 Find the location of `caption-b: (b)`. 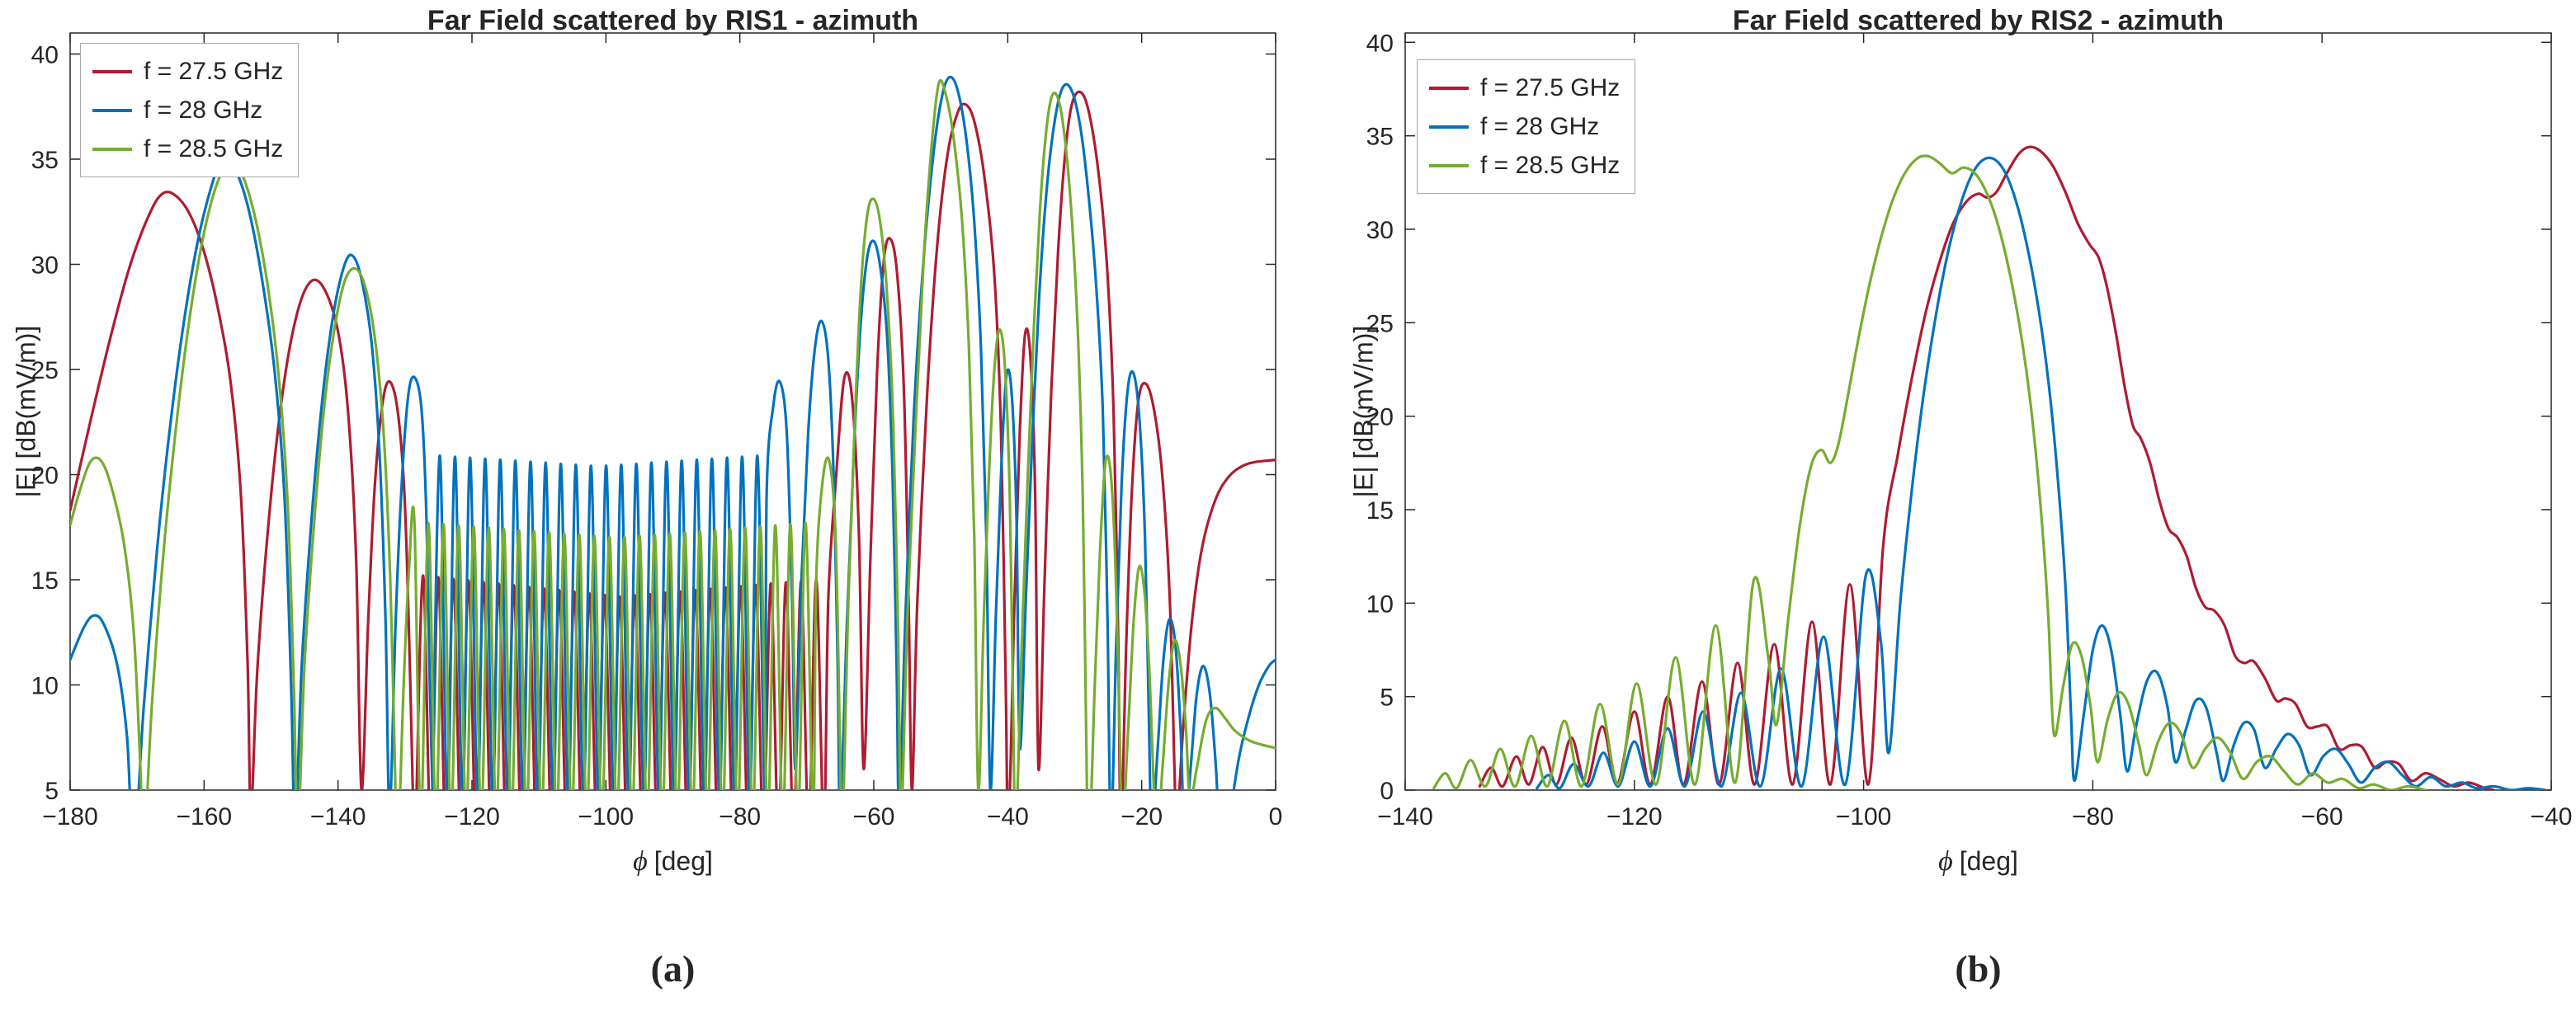

caption-b: (b) is located at coordinates (1978, 969).